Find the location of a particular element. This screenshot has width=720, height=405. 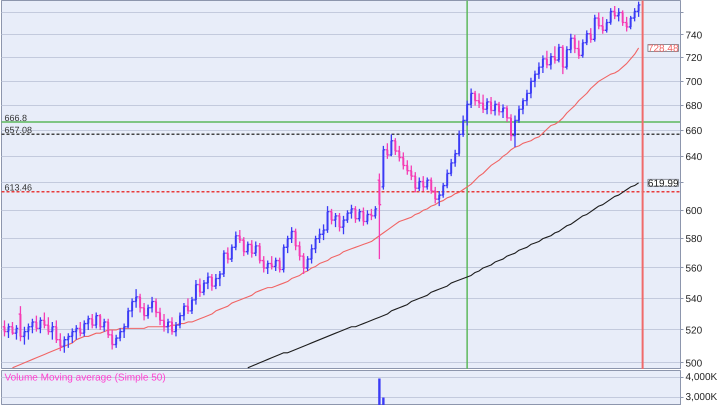

y-tick-label: 4,000K is located at coordinates (702, 377).